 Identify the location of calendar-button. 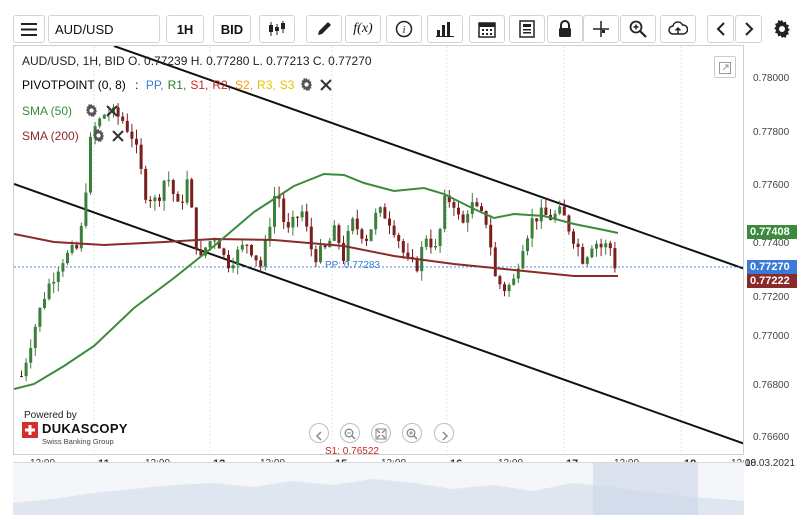
(487, 29).